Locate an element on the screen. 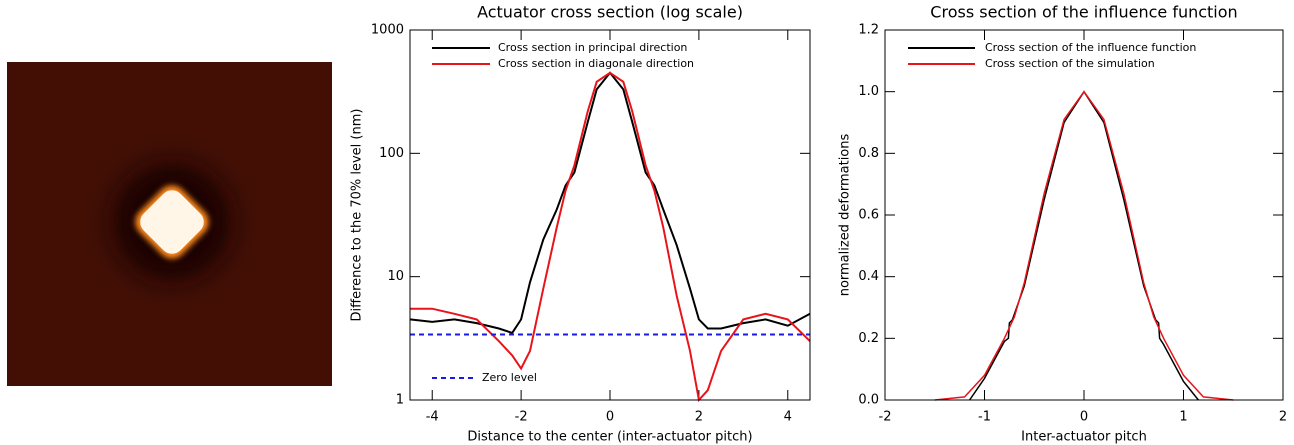 This screenshot has width=1294, height=445. chart-title: Cross section of the influence function is located at coordinates (1083, 12).